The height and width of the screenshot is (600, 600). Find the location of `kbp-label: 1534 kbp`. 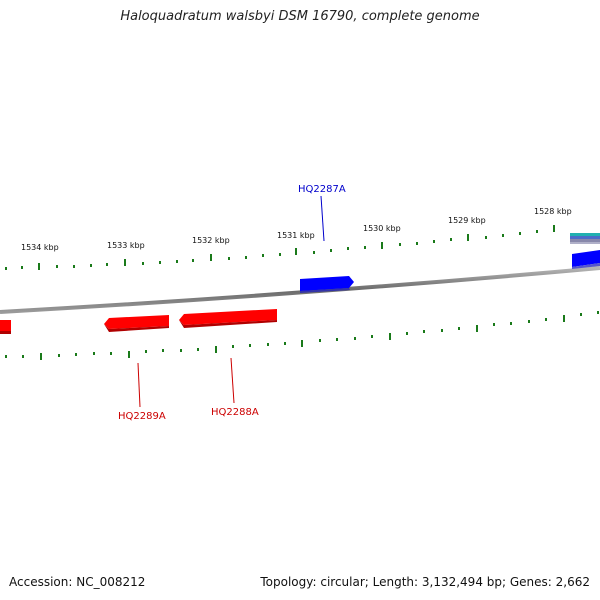

kbp-label: 1534 kbp is located at coordinates (40, 247).